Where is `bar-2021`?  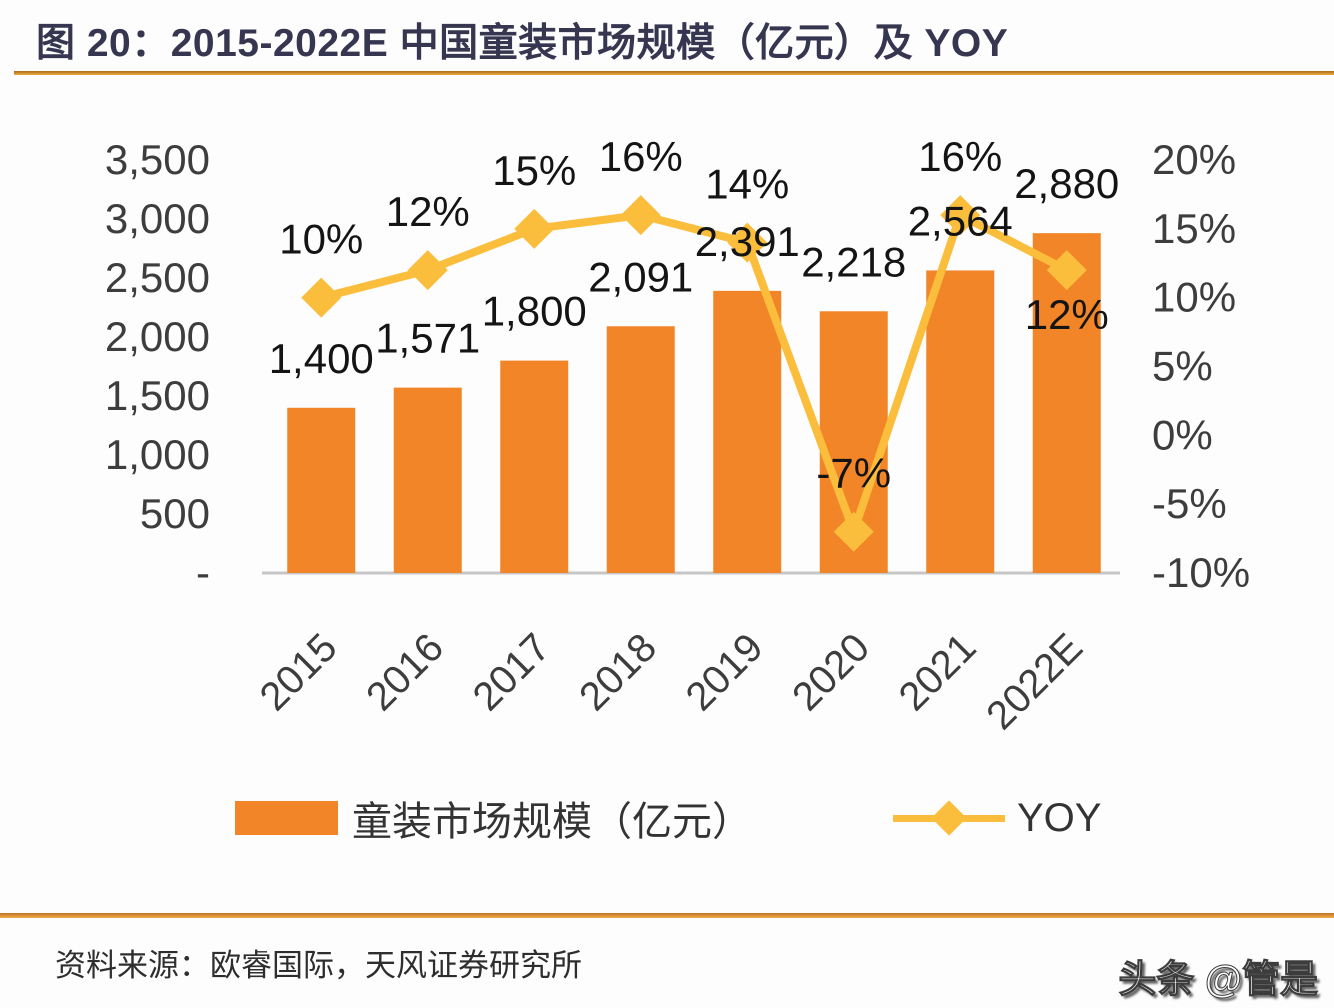 bar-2021 is located at coordinates (960, 421).